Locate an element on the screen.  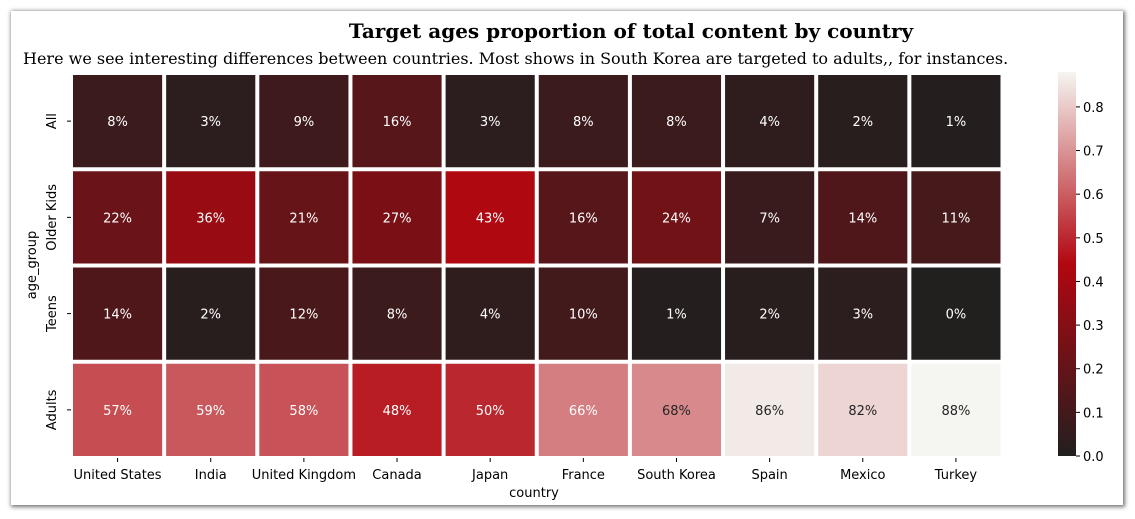
colorbar-tick-label: 0.8 is located at coordinates (1093, 108).